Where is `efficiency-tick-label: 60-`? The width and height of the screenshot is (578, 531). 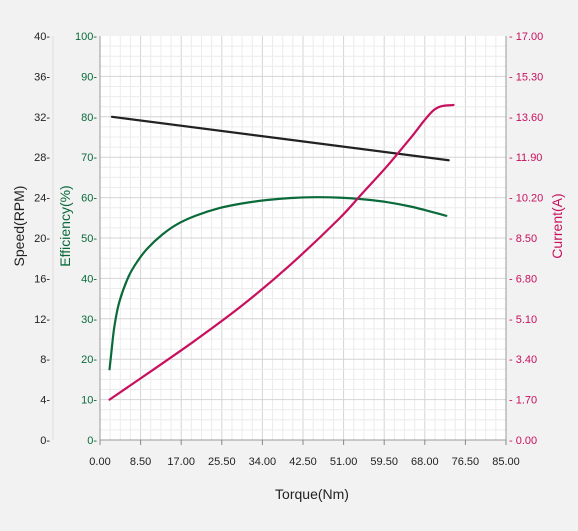
efficiency-tick-label: 60- is located at coordinates (89, 199).